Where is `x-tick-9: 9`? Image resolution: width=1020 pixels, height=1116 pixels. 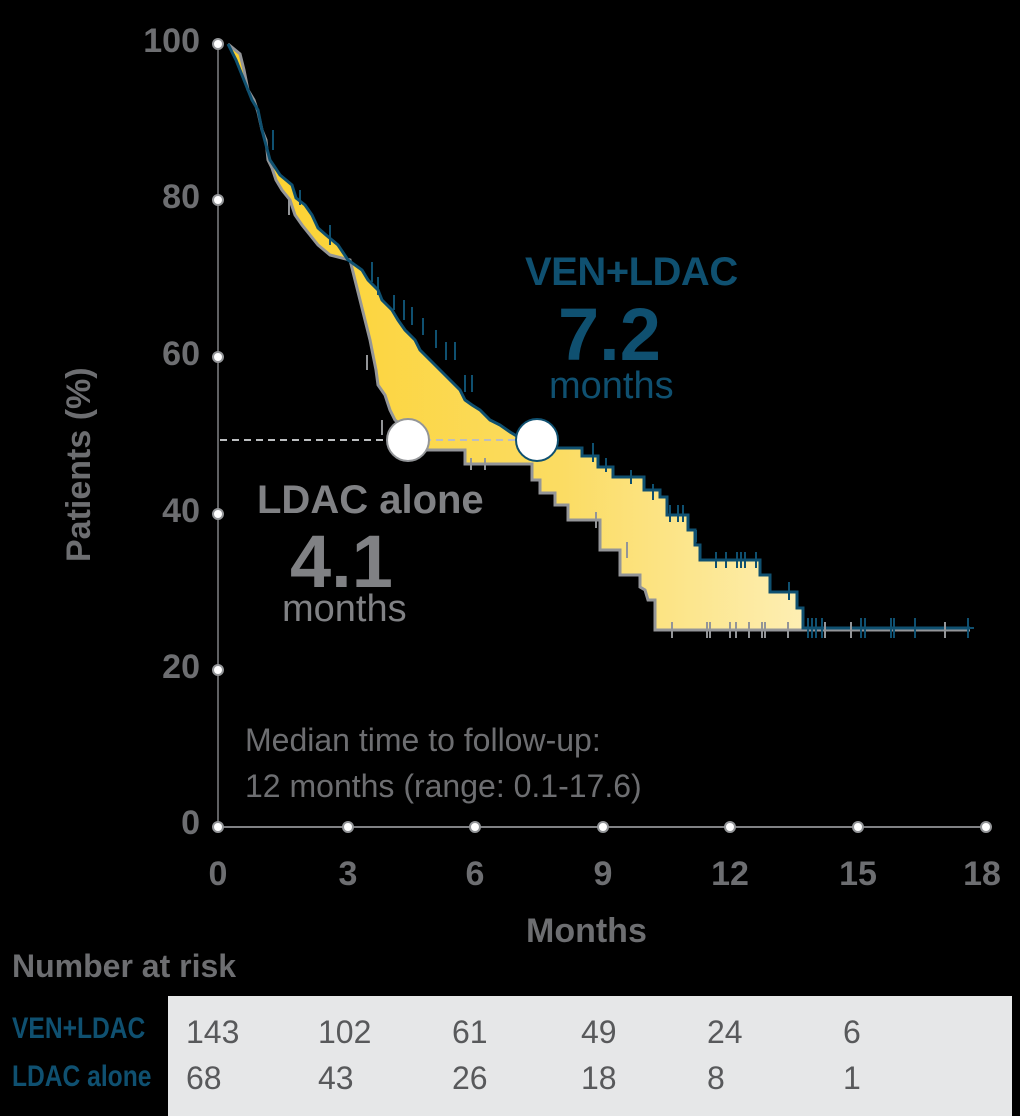
x-tick-9: 9 is located at coordinates (603, 874).